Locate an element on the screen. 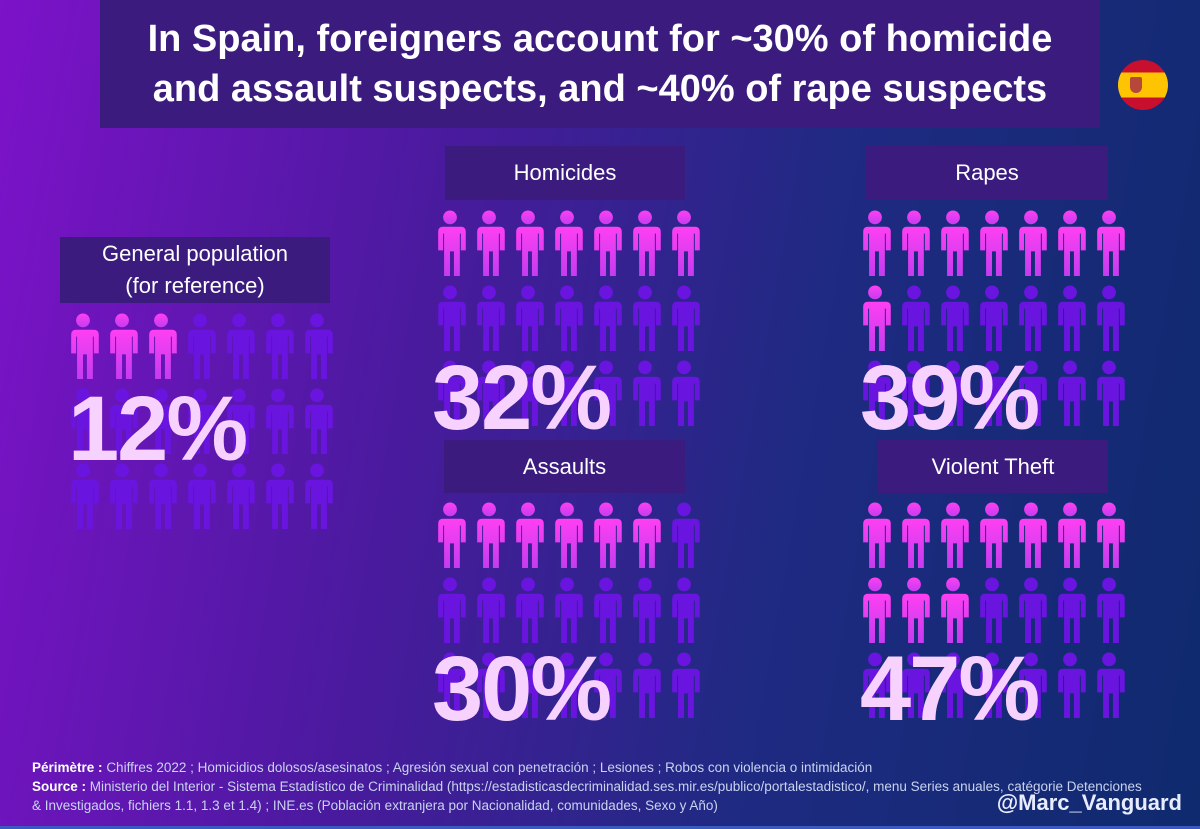 Image resolution: width=1200 pixels, height=829 pixels. pictogram-general is located at coordinates (202, 421).